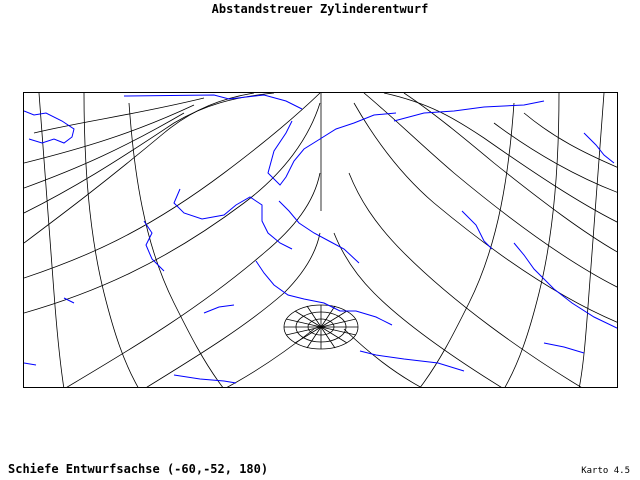  I want to click on projection-caption: Schiefe Entwurfsachse (-60,-52, 180), so click(138, 469).